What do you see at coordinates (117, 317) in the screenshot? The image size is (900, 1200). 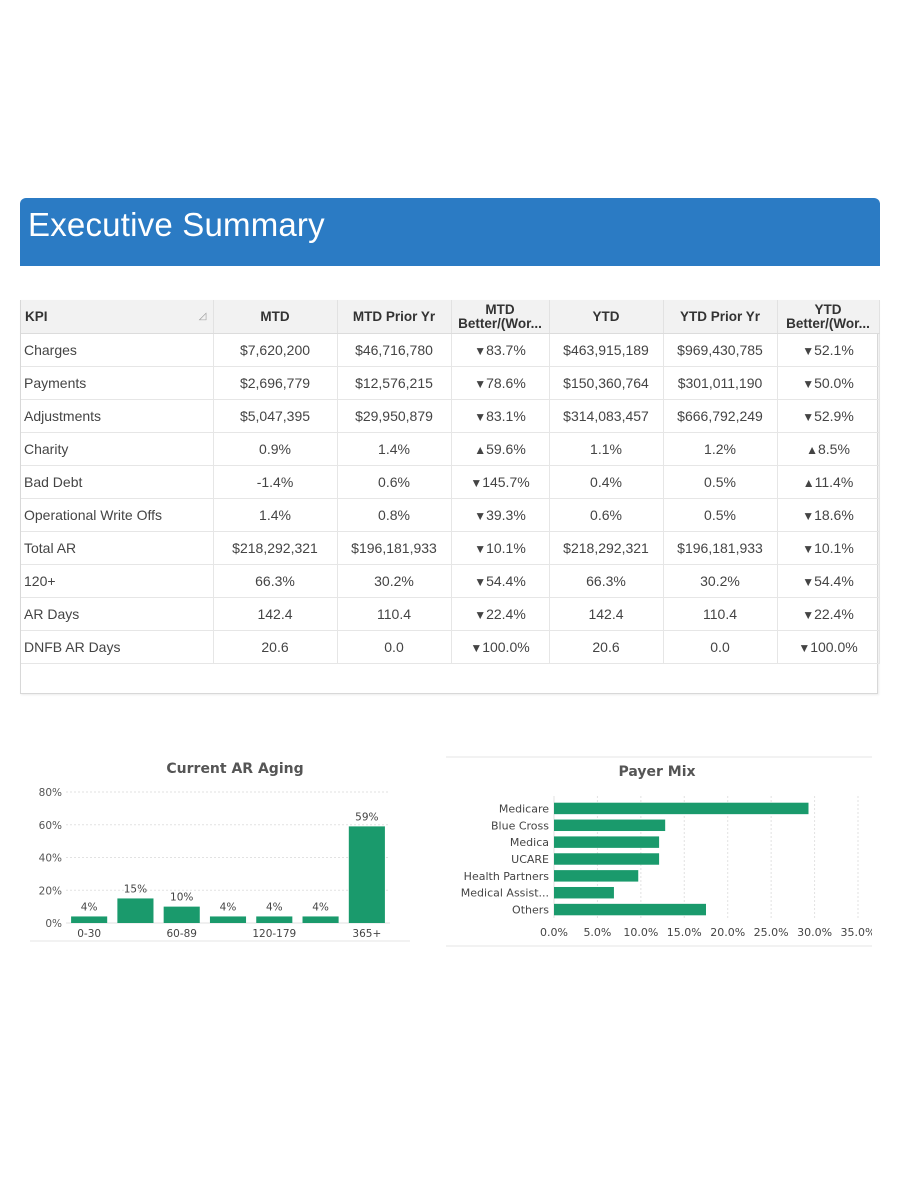 I see `column-header-kpi: KPI ◿` at bounding box center [117, 317].